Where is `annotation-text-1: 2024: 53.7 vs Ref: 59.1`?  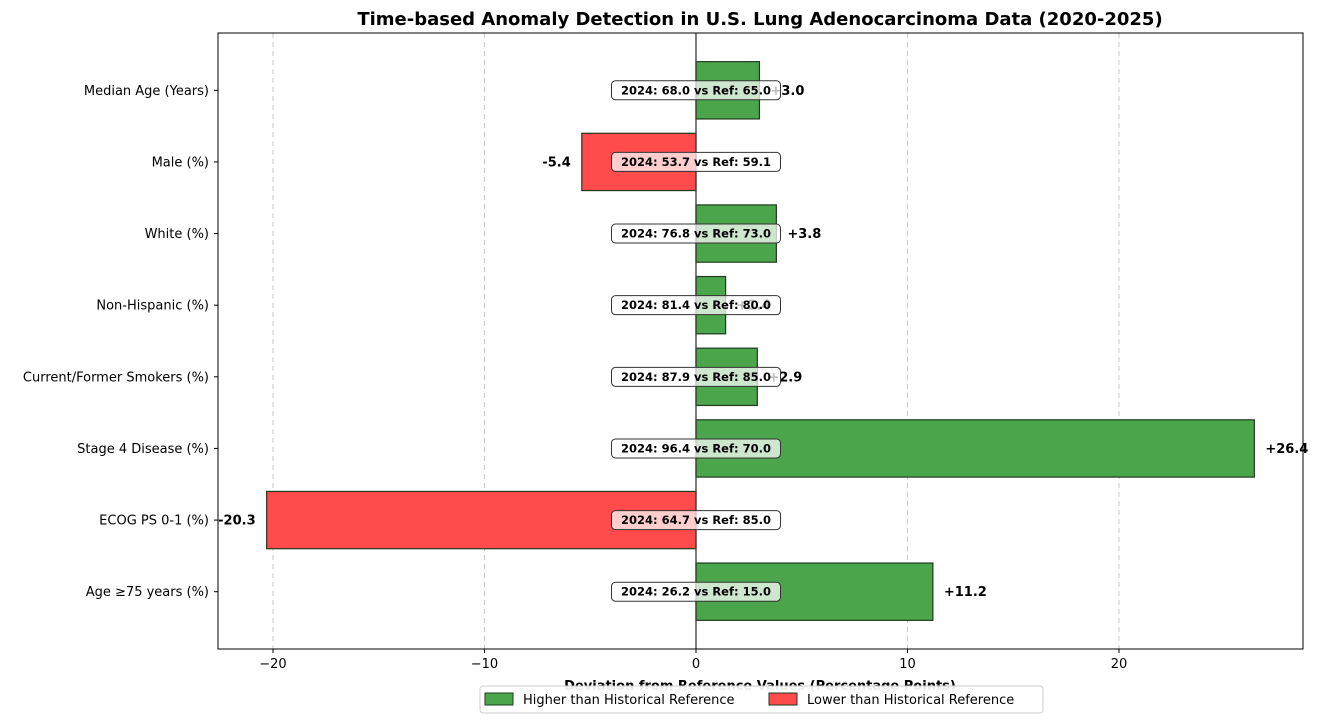 annotation-text-1: 2024: 53.7 vs Ref: 59.1 is located at coordinates (696, 162).